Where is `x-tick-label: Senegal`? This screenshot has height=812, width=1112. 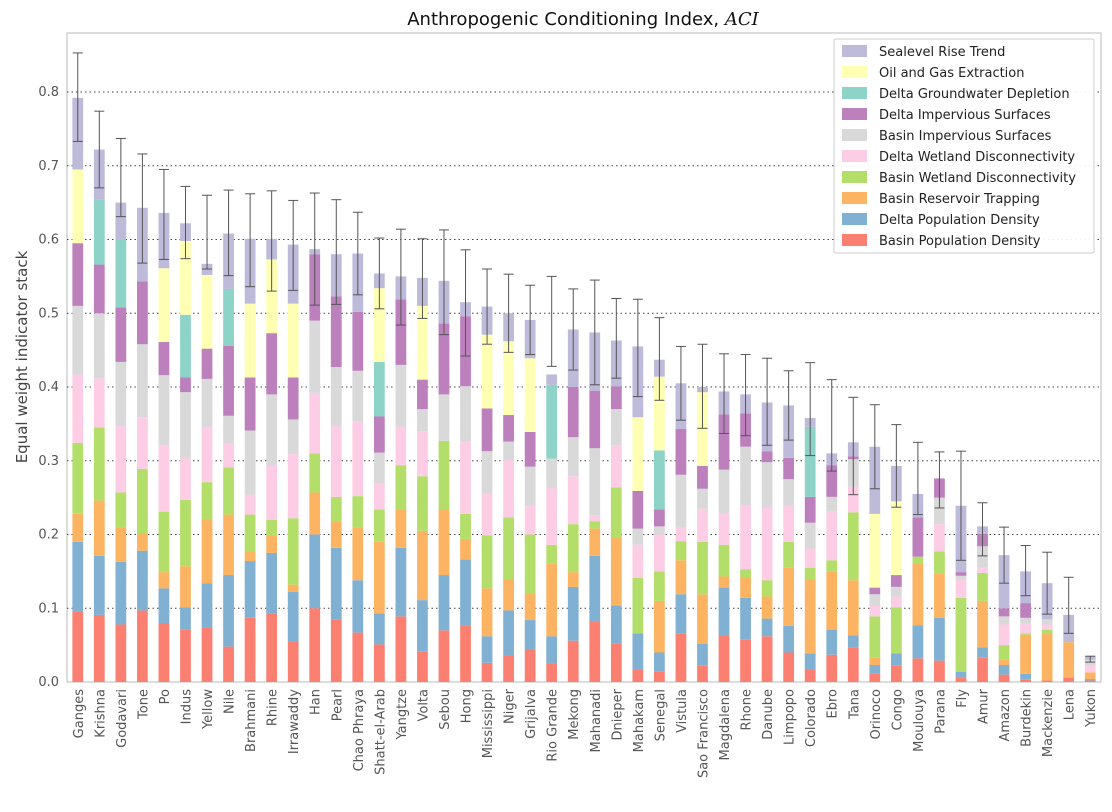 x-tick-label: Senegal is located at coordinates (660, 715).